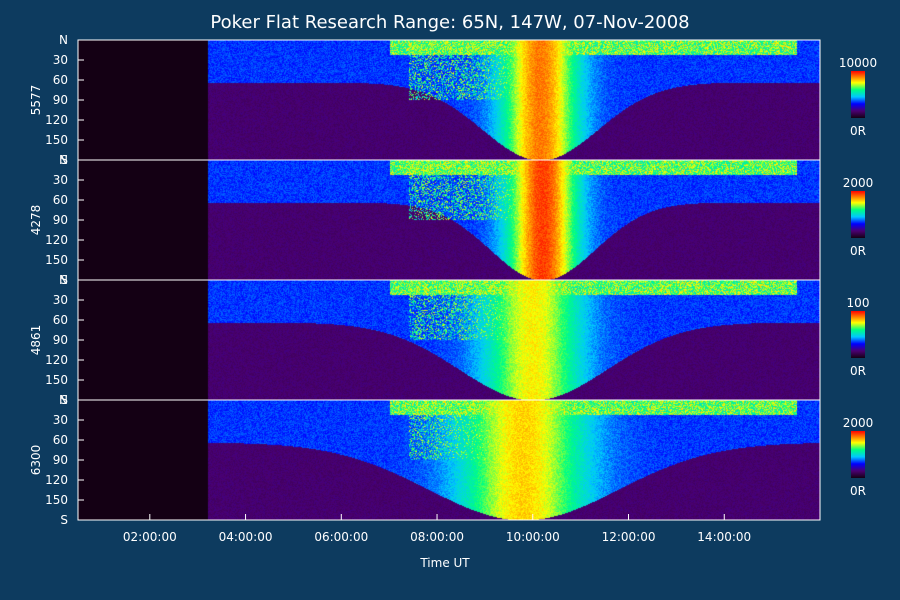 Image resolution: width=900 pixels, height=600 pixels. What do you see at coordinates (36, 460) in the screenshot?
I see `panel-ylabel: 6300` at bounding box center [36, 460].